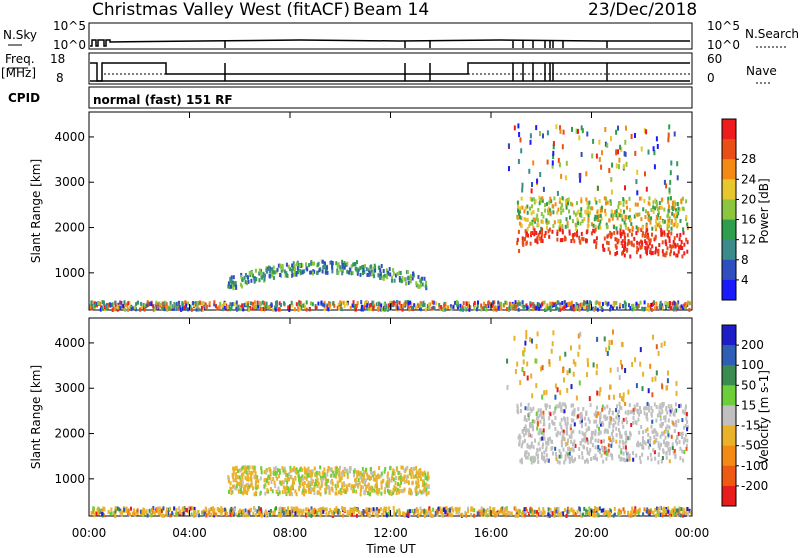 The image size is (800, 558). I want to click on nave-label: Nave, so click(761, 71).